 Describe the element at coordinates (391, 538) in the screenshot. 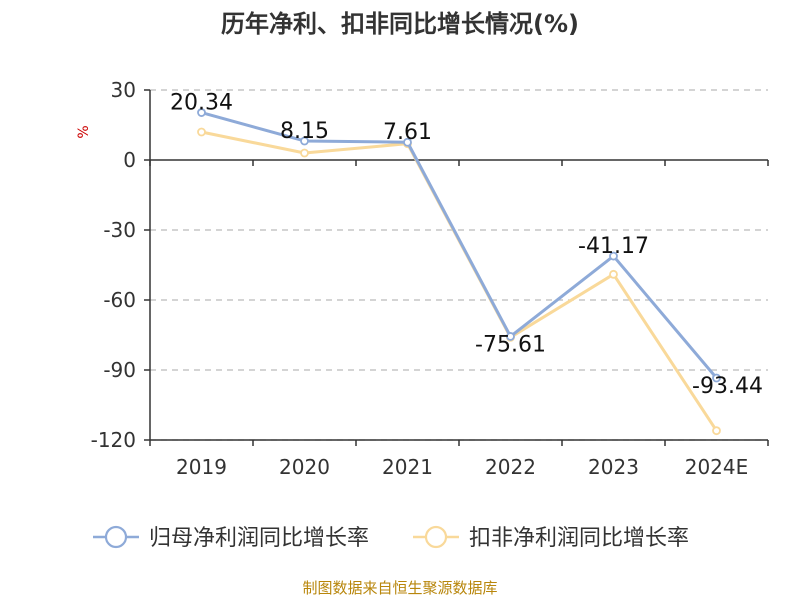

I see `legend: 归母净利润同比增长率 扣非净利润同比增长率` at that location.